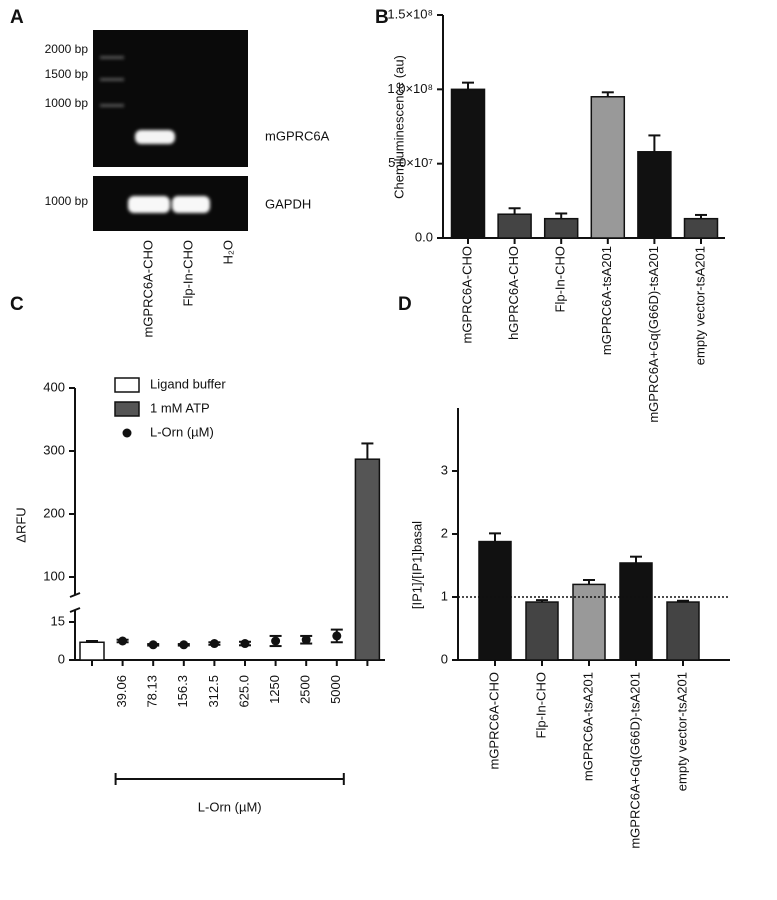 The image size is (777, 900). Describe the element at coordinates (227, 252) in the screenshot. I see `lane-label: H₂O` at that location.